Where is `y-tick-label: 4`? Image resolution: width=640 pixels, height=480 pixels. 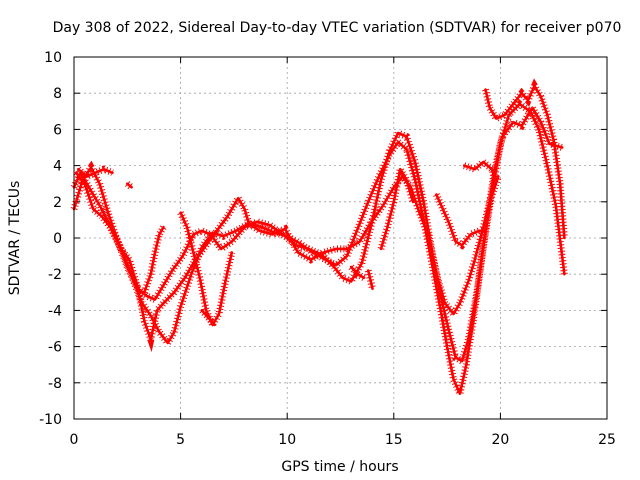 y-tick-label: 4 is located at coordinates (57, 167).